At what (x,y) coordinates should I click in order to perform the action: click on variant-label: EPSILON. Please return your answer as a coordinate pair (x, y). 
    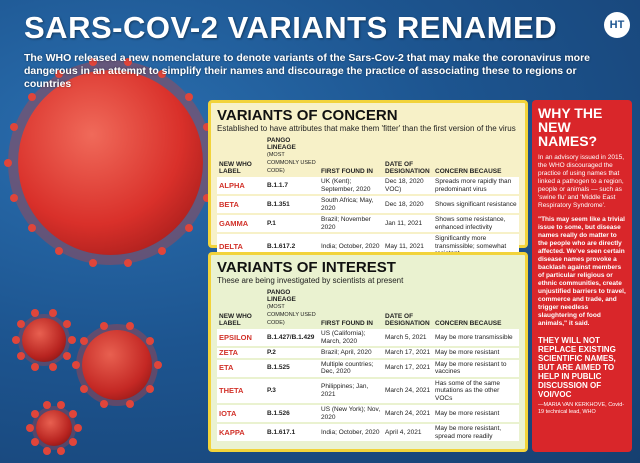
    Looking at the image, I should click on (241, 337).